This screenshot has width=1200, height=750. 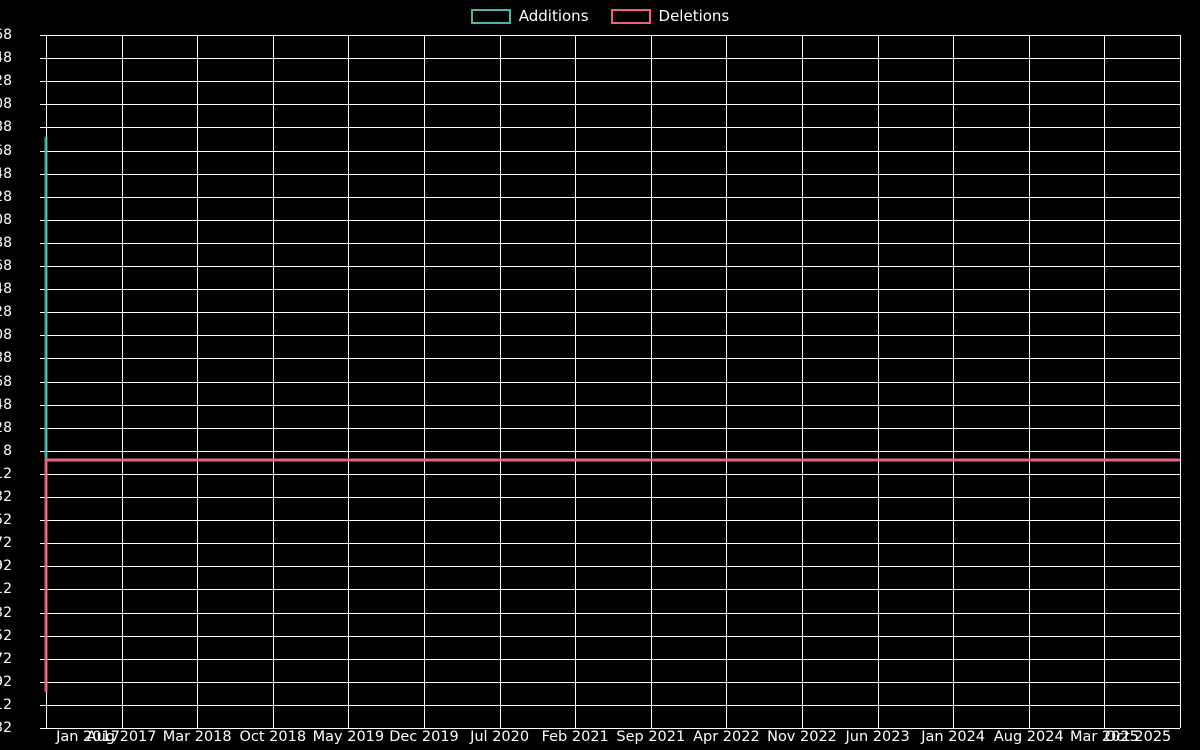 What do you see at coordinates (6, 566) in the screenshot?
I see `y-axis-tick-label: -92` at bounding box center [6, 566].